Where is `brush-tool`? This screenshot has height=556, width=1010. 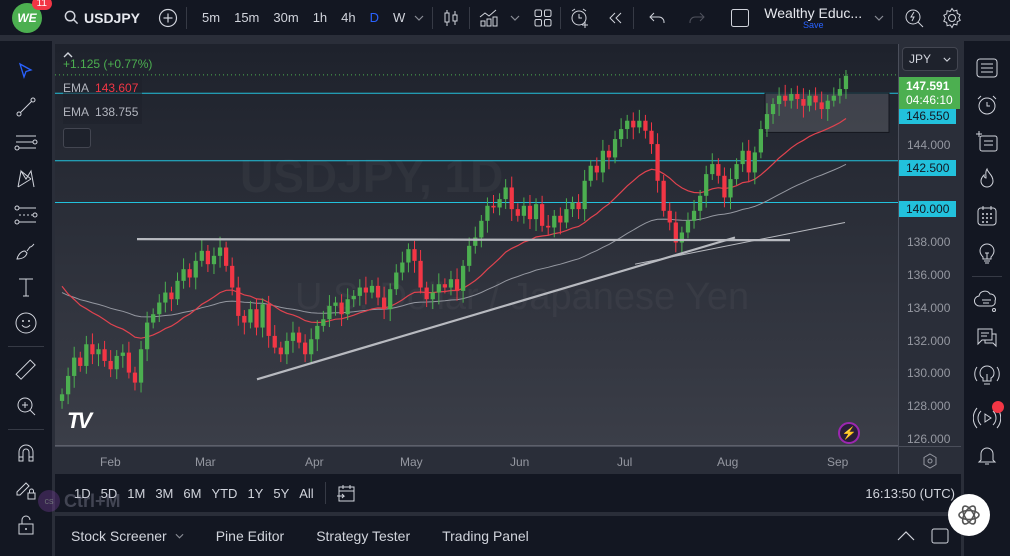
brush-tool is located at coordinates (26, 251).